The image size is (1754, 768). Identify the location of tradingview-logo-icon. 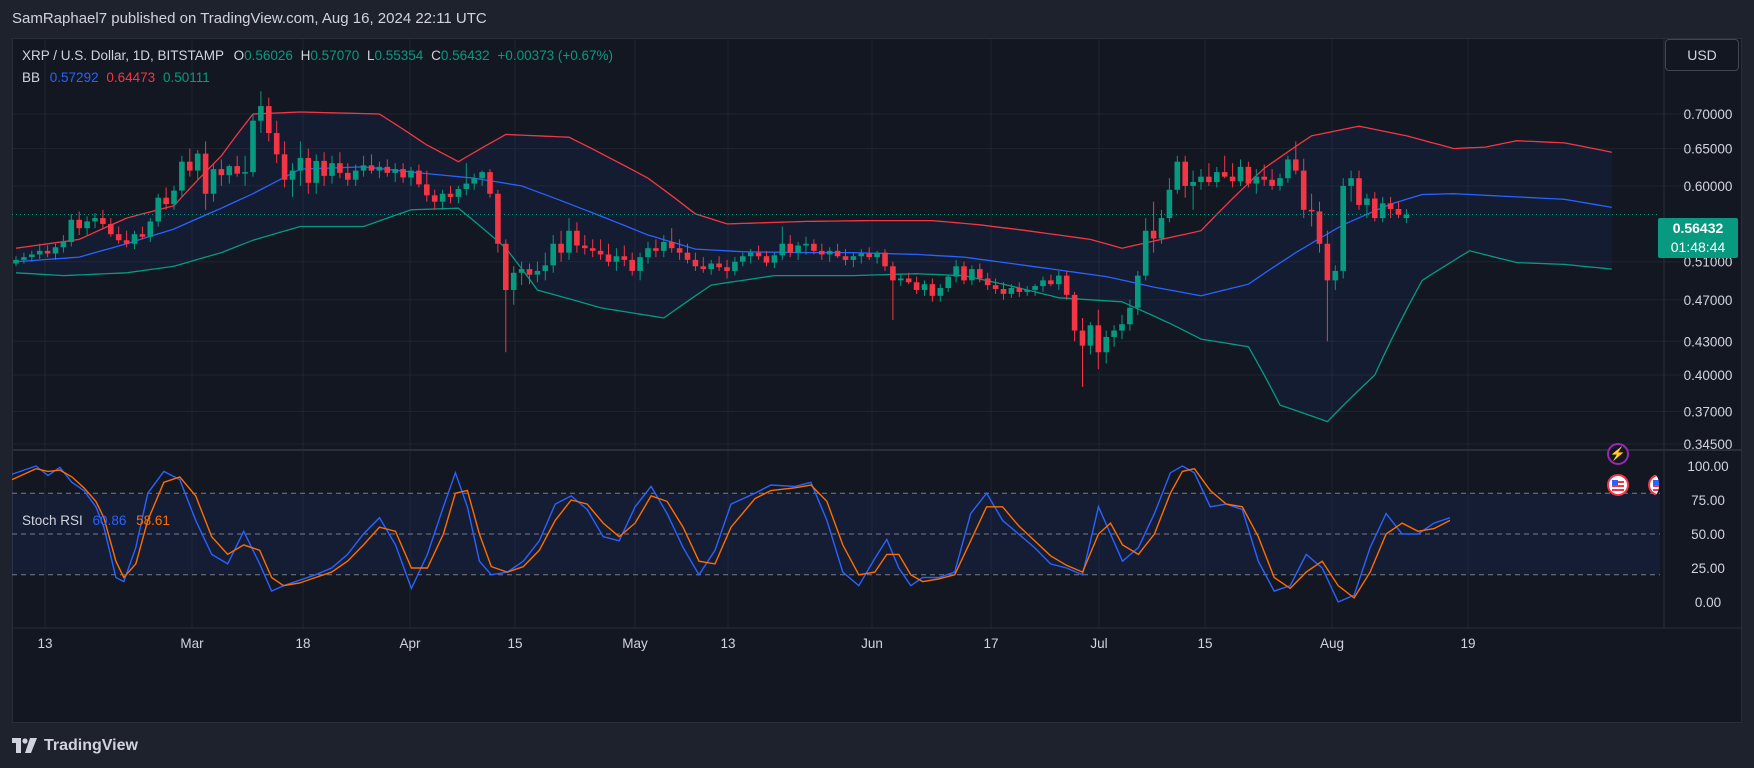
(24, 745).